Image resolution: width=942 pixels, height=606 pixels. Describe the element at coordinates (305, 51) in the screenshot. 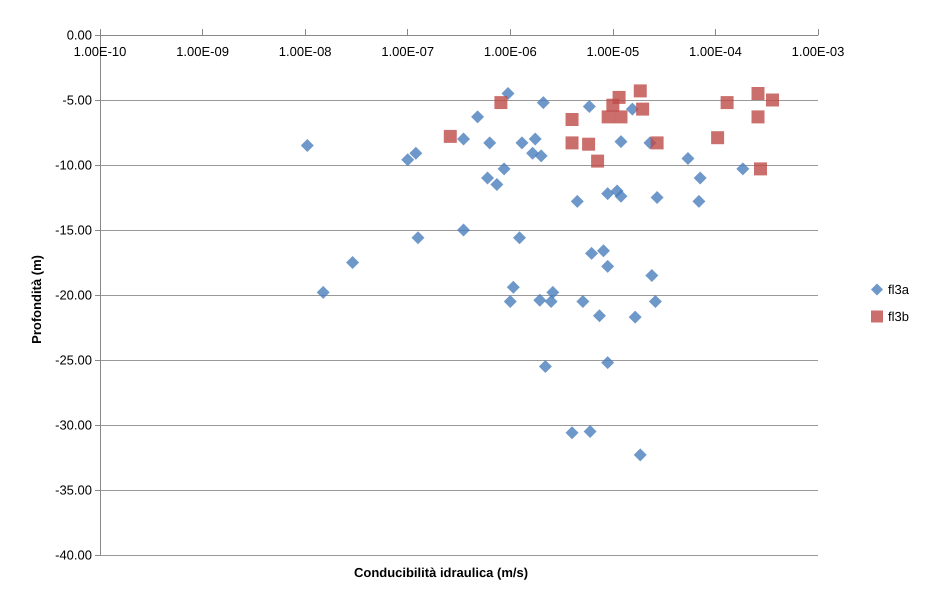

I see `x-tick-label: 1.00E-08` at that location.